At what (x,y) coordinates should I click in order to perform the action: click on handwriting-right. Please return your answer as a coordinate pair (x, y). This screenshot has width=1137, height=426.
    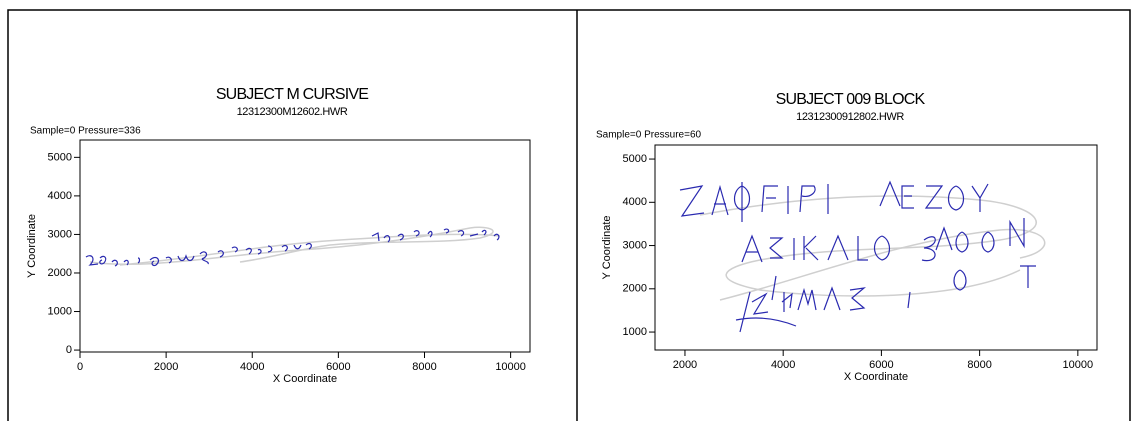
    Looking at the image, I should click on (862, 256).